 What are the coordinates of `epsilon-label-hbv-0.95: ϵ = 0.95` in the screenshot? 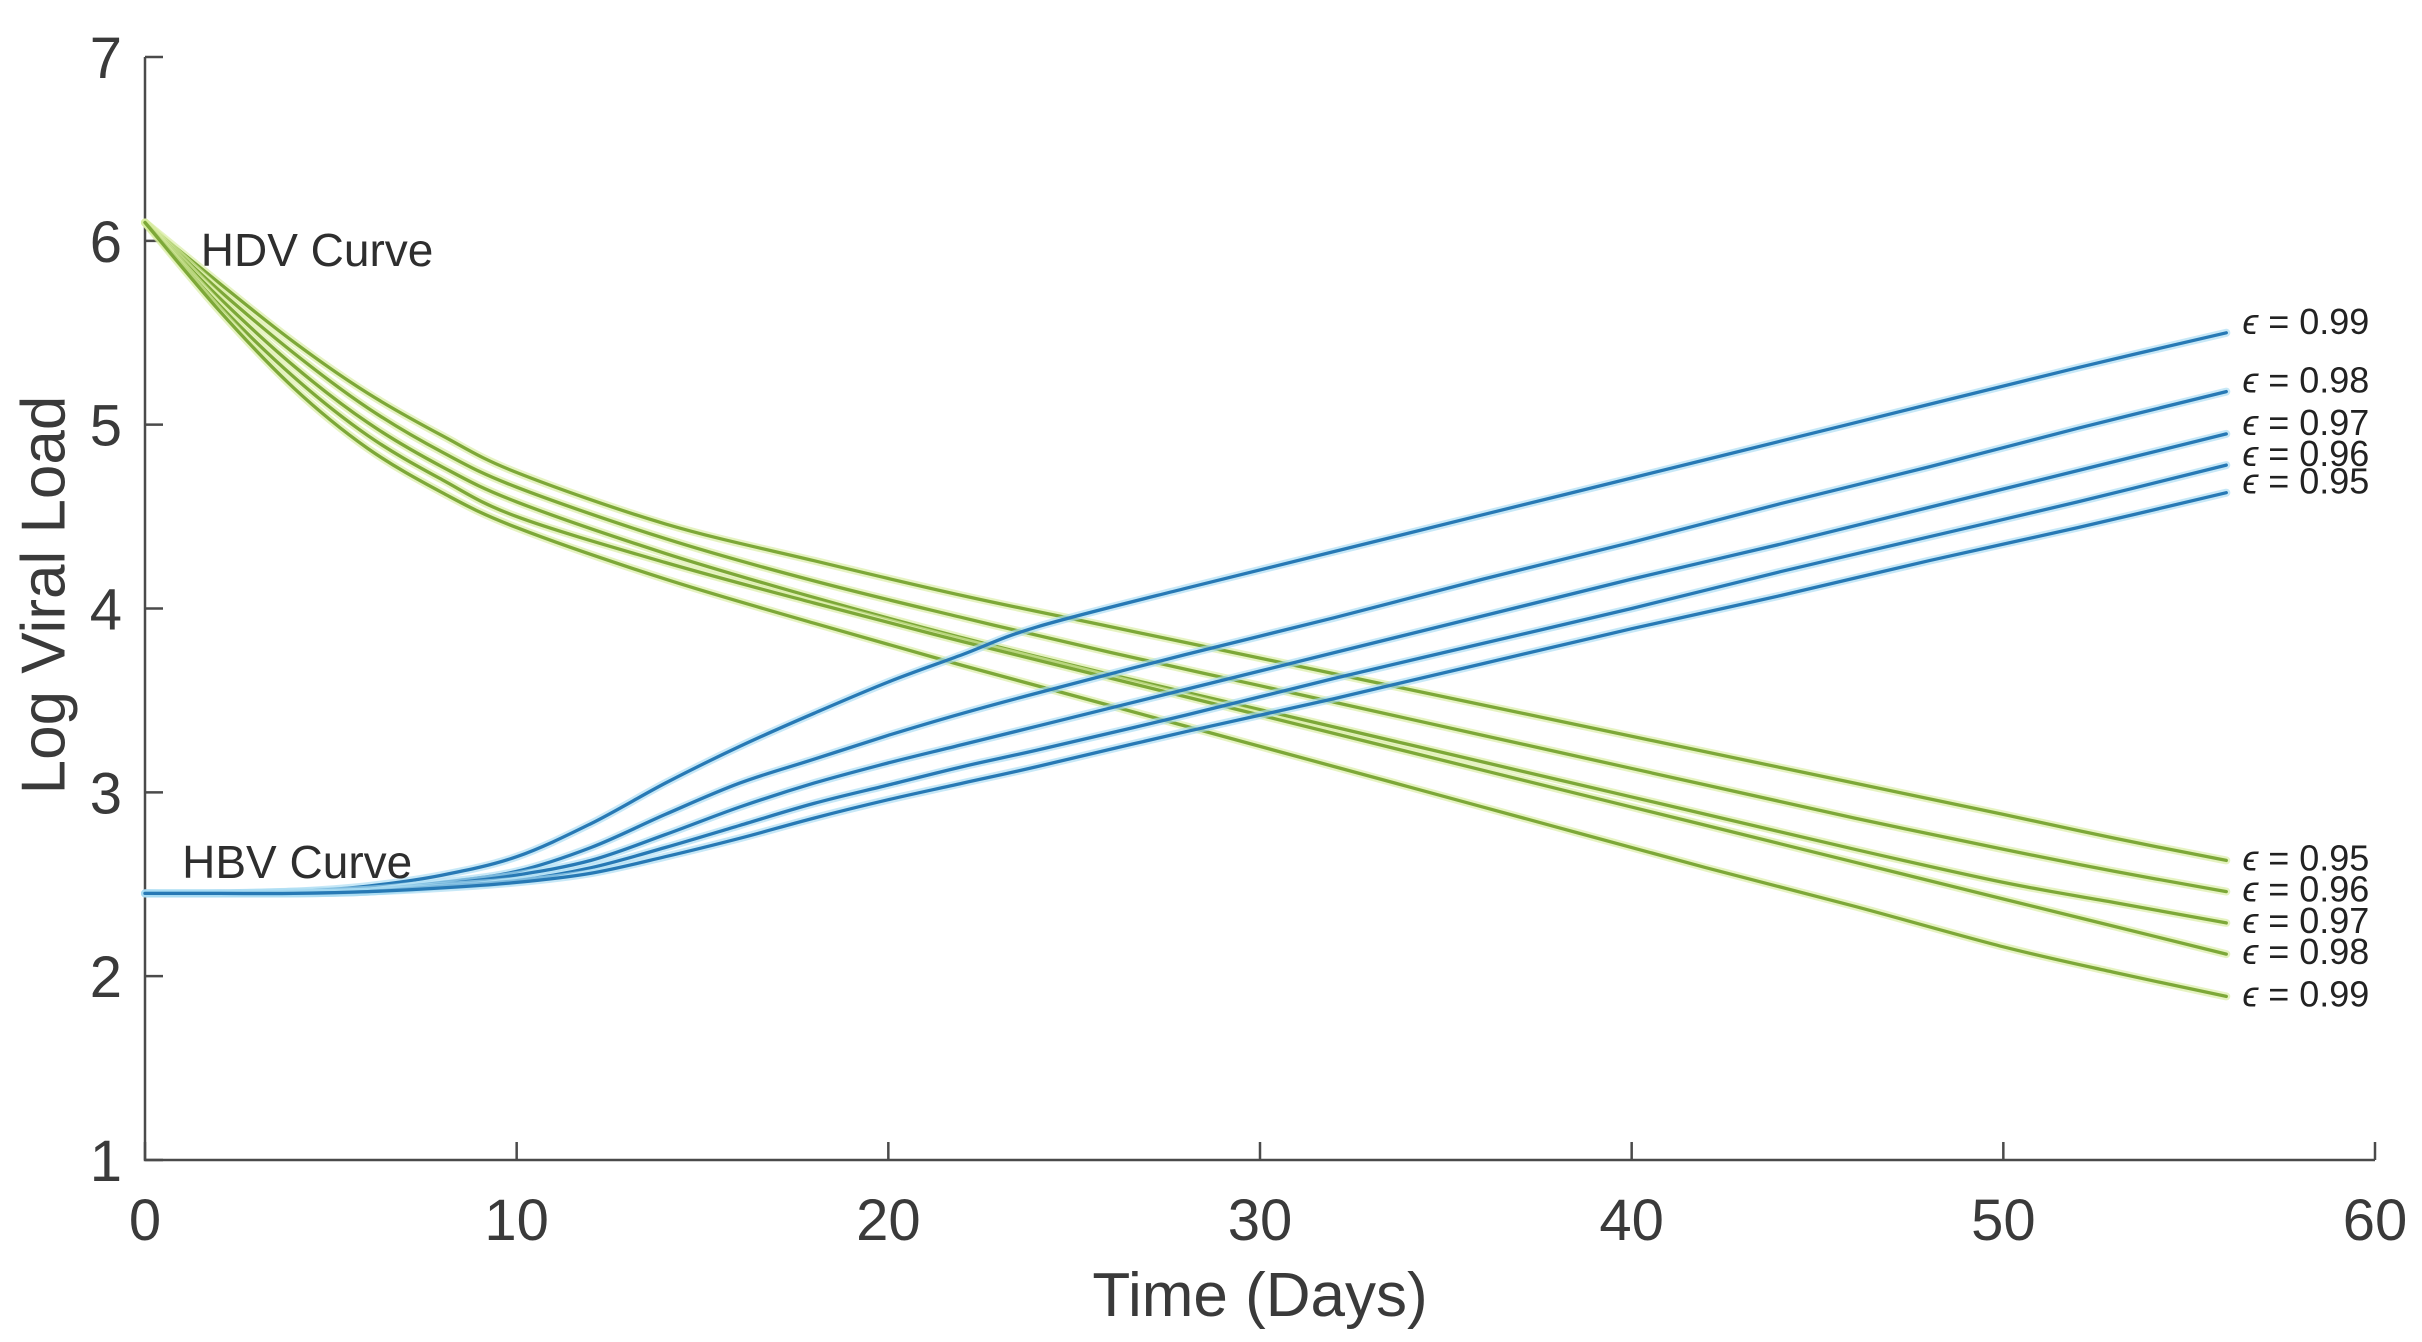 It's located at (2305, 481).